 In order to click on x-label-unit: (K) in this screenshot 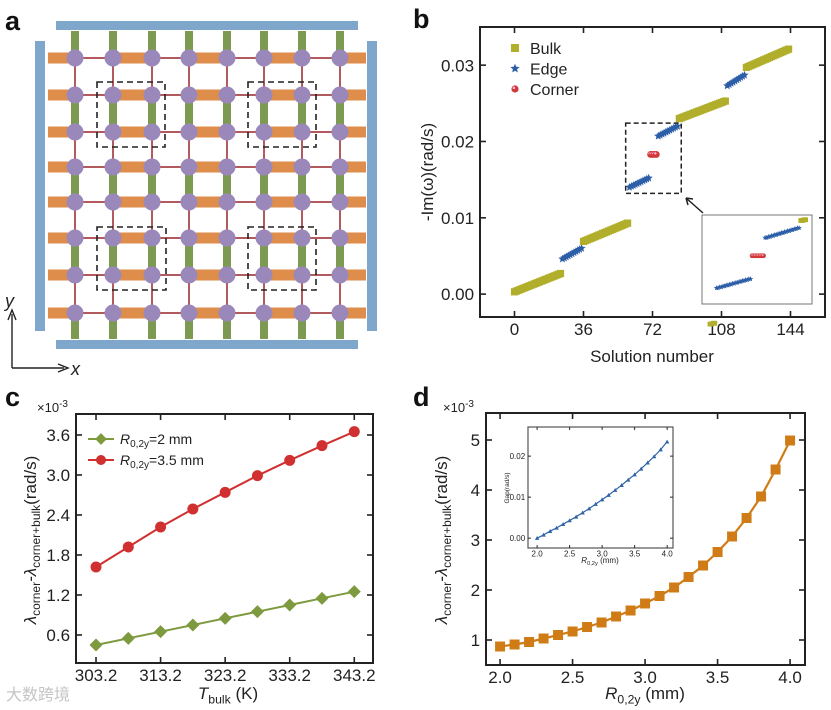, I will do `click(244, 693)`.